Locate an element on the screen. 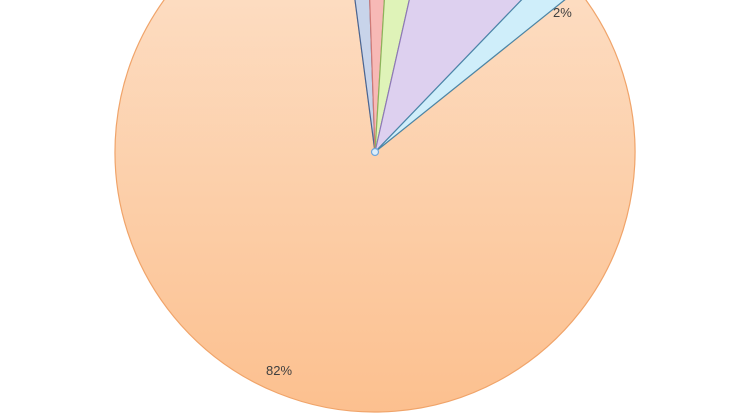  data-label-slice-5: 2% is located at coordinates (562, 12).